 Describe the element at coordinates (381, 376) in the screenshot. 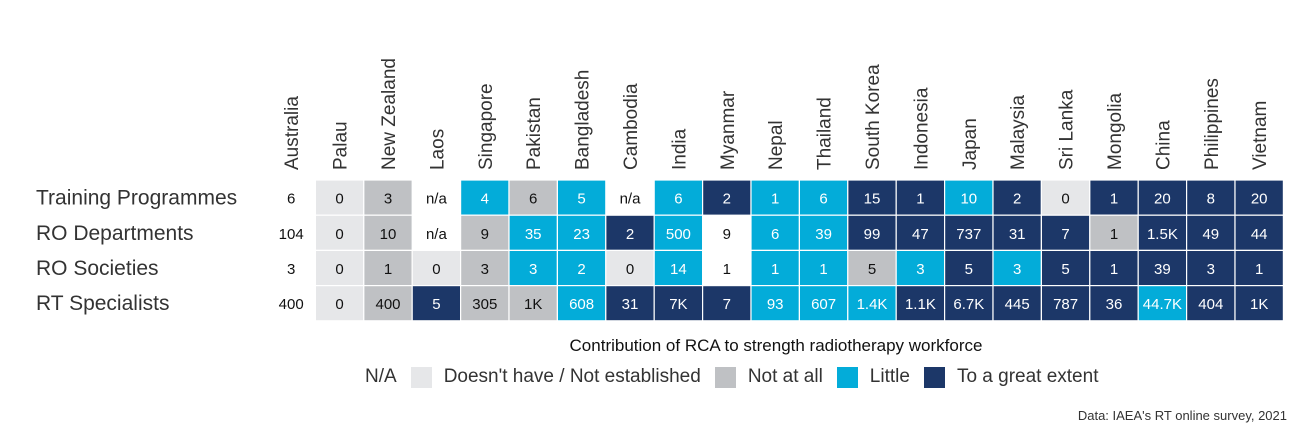

I see `legend-label: N/A` at that location.